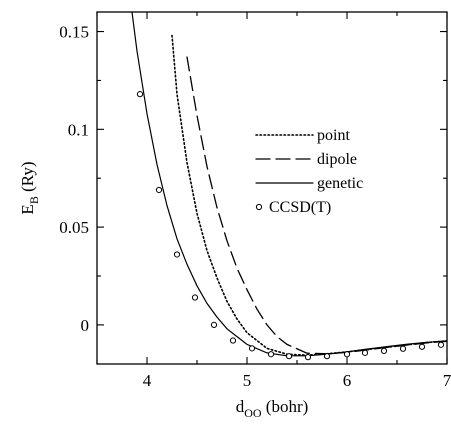 The height and width of the screenshot is (426, 451). What do you see at coordinates (333, 135) in the screenshot?
I see `legend-label-point: point` at bounding box center [333, 135].